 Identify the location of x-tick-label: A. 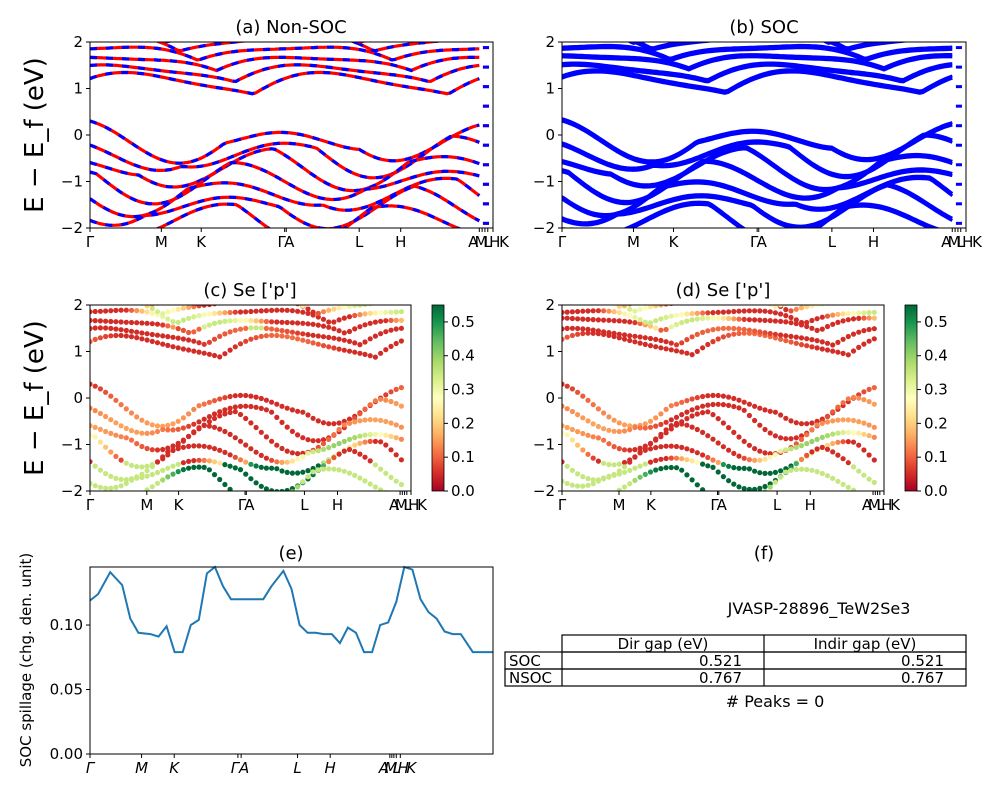
(249, 505).